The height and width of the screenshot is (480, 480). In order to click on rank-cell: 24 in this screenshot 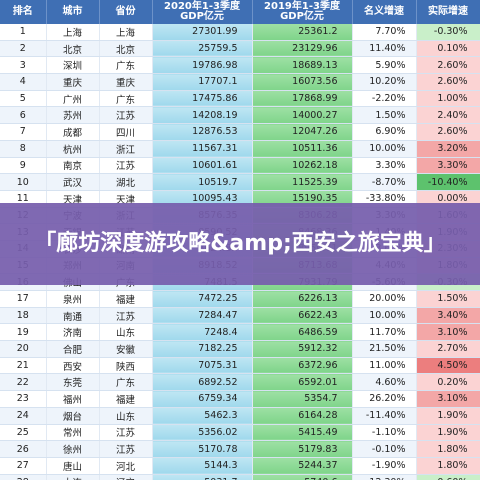, I will do `click(23, 416)`.